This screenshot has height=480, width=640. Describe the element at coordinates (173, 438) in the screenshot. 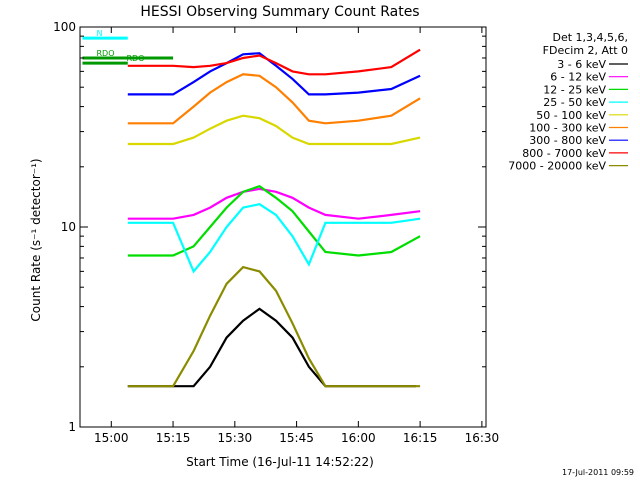

I see `x-tick-label-1: 15:15` at that location.